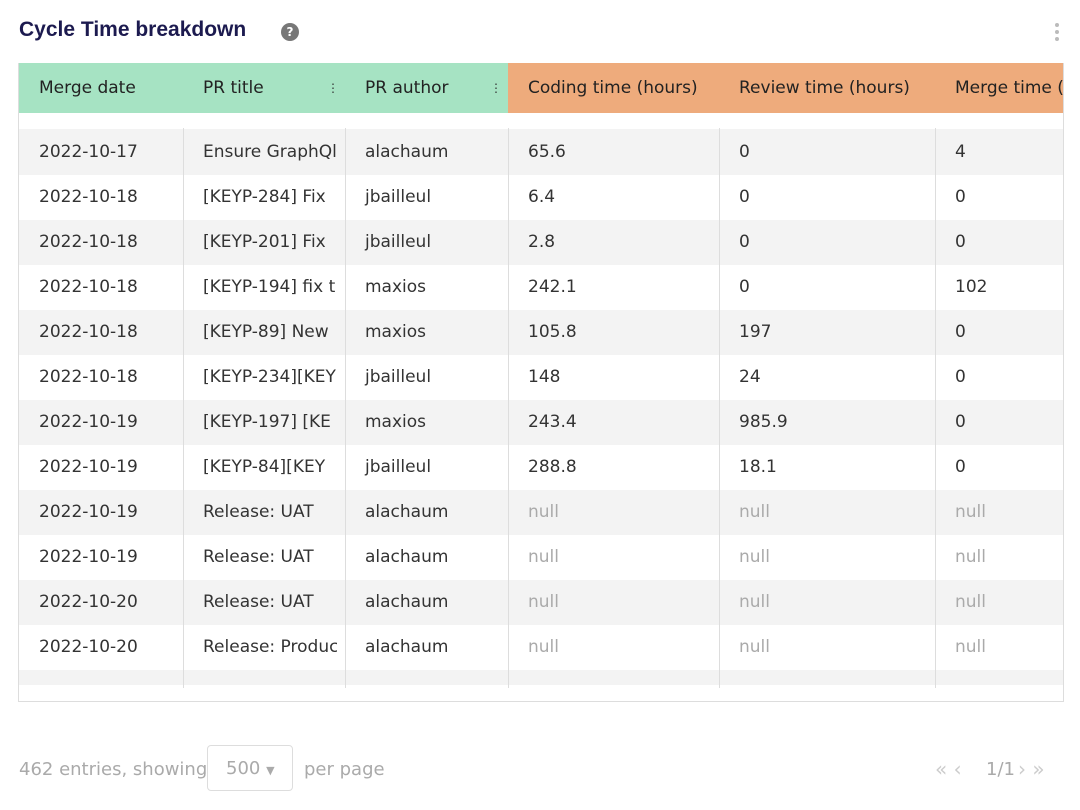 The width and height of the screenshot is (1080, 810). What do you see at coordinates (1057, 33) in the screenshot?
I see `menu-icon` at bounding box center [1057, 33].